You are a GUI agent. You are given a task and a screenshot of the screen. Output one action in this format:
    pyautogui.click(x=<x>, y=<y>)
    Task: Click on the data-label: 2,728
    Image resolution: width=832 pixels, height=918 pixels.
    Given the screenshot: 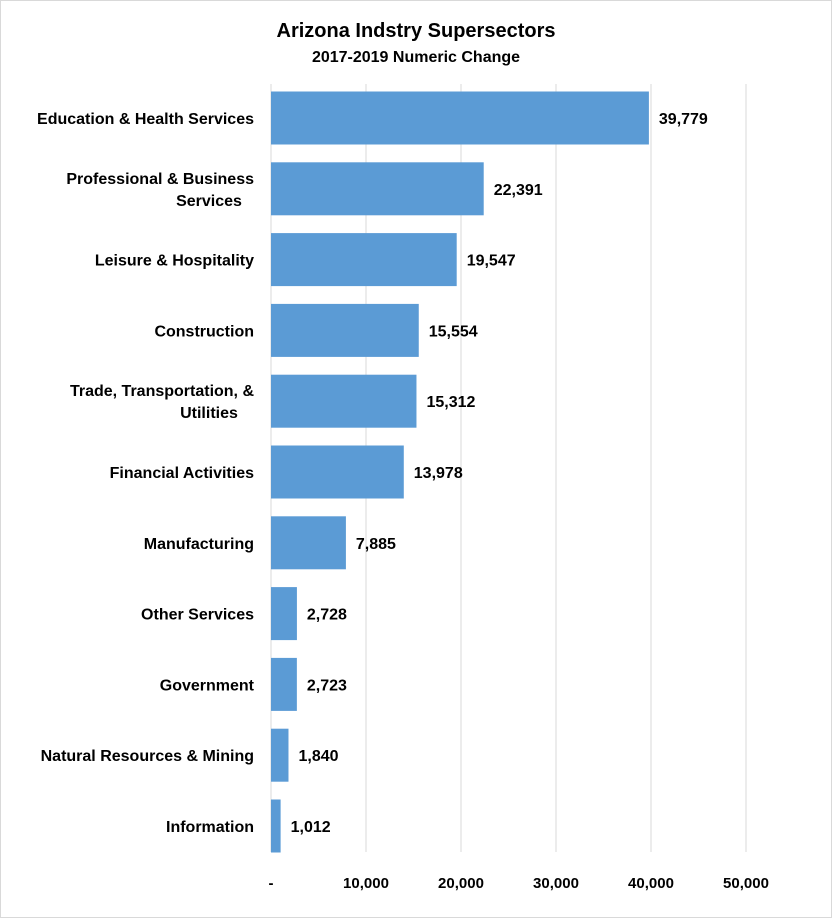 What is the action you would take?
    pyautogui.click(x=327, y=615)
    